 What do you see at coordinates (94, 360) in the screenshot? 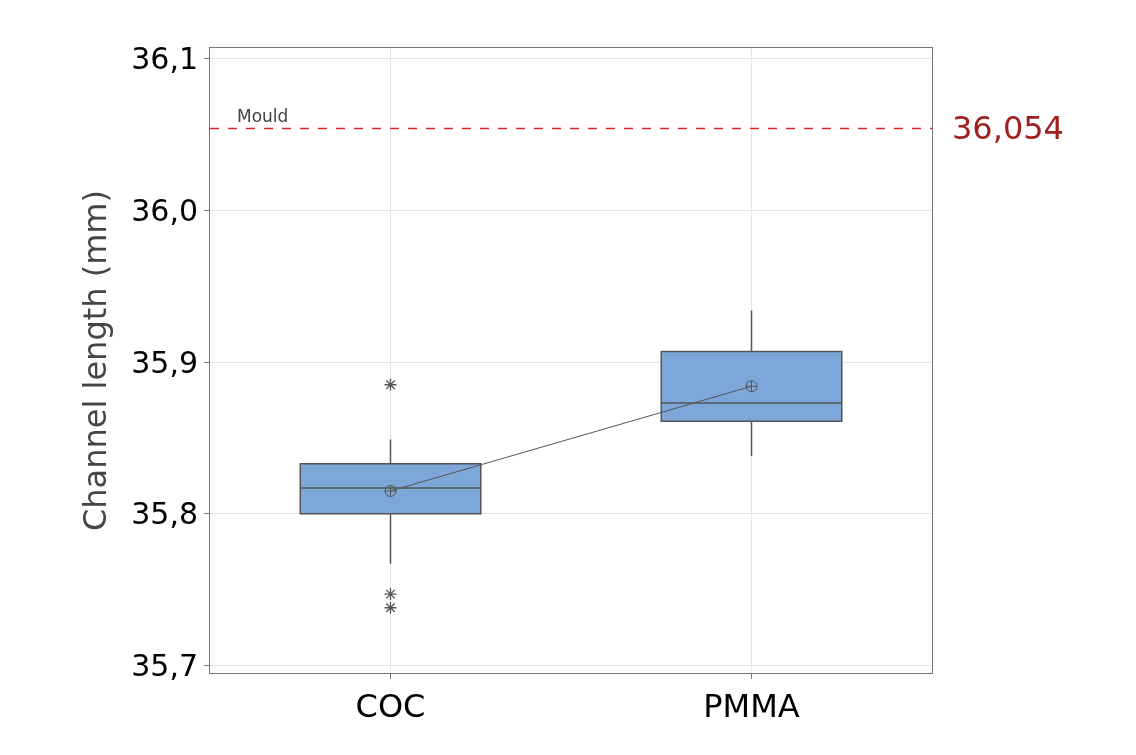
I see `y-axis-title: Channel length (mm)` at bounding box center [94, 360].